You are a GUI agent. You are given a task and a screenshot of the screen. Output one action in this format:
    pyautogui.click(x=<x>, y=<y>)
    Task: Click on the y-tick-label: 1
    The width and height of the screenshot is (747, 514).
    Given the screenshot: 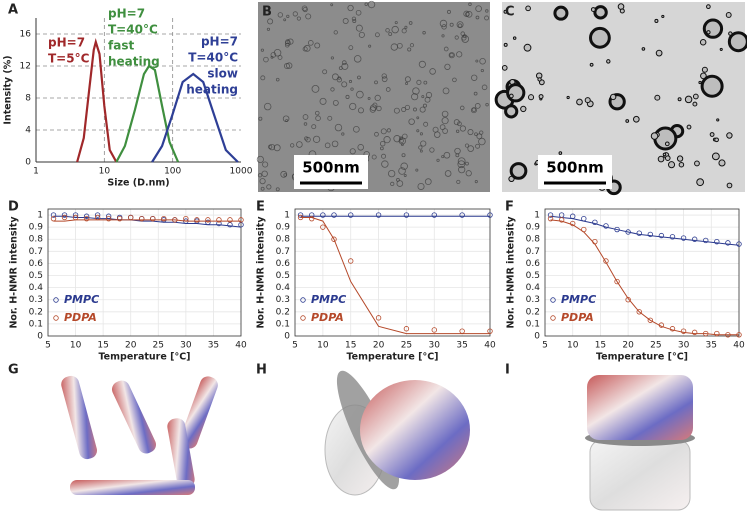 What is the action you would take?
    pyautogui.click(x=287, y=216)
    